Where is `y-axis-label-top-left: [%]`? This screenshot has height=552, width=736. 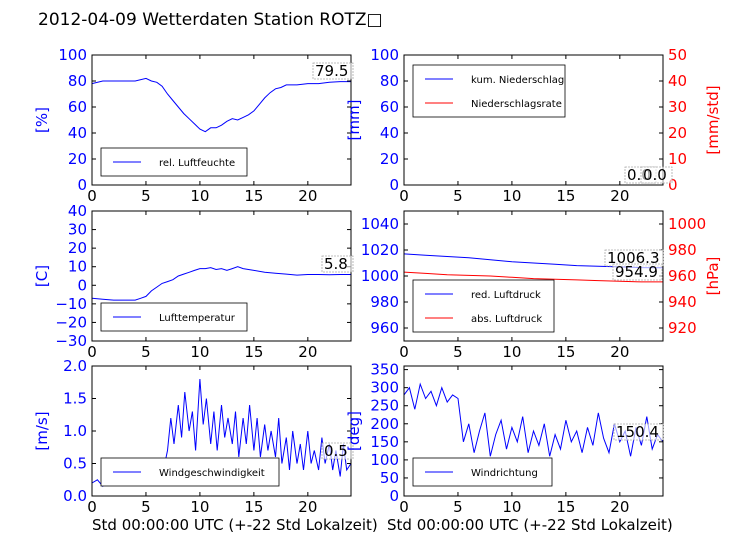 y-axis-label-top-left: [%] is located at coordinates (42, 120).